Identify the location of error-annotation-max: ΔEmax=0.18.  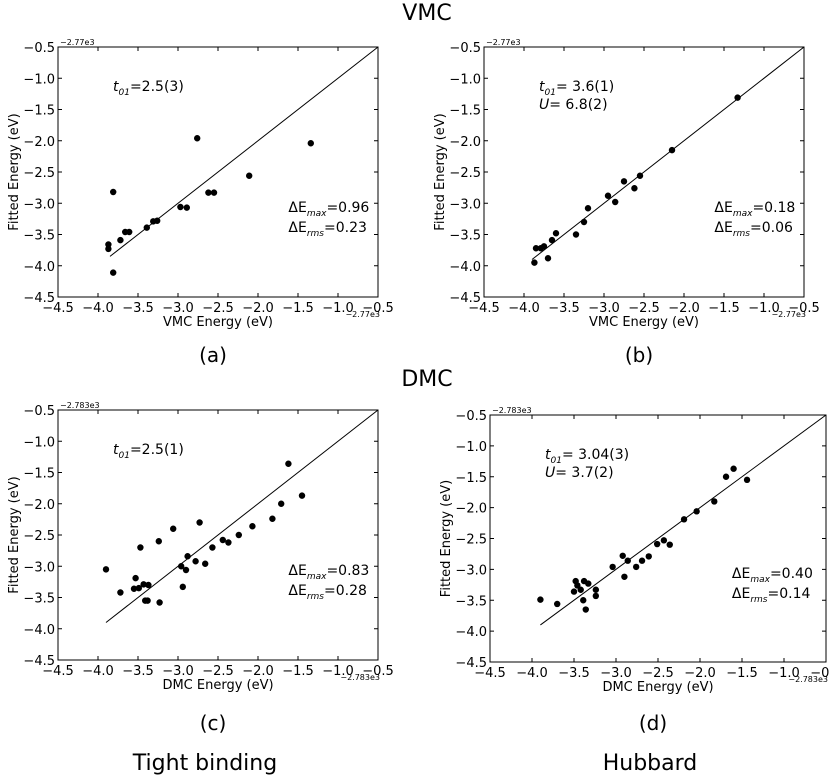
(754, 209).